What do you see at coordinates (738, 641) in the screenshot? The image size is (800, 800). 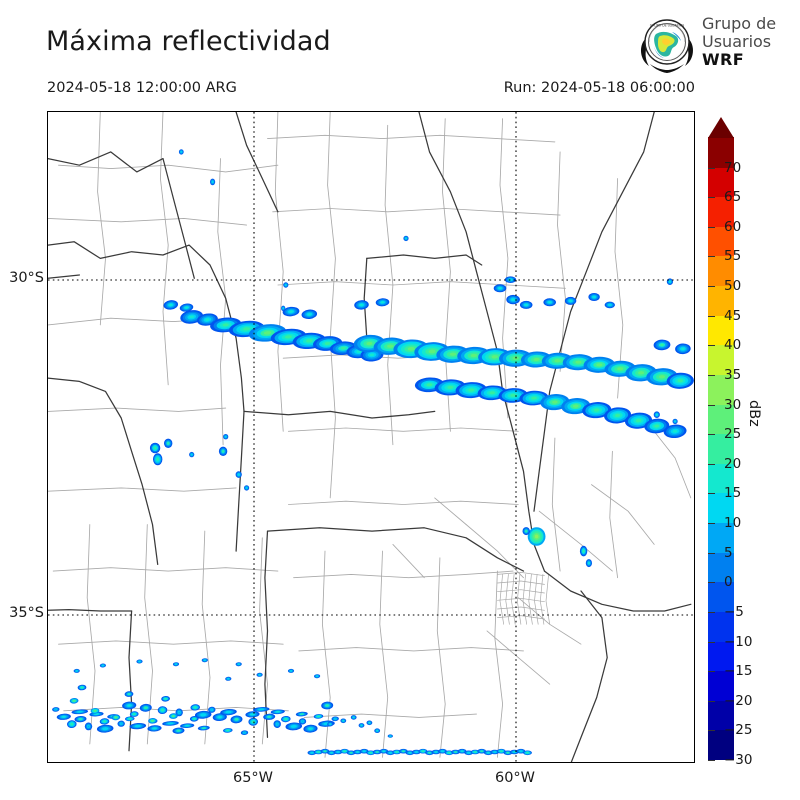 I see `colorbar-label--10: −10` at bounding box center [738, 641].